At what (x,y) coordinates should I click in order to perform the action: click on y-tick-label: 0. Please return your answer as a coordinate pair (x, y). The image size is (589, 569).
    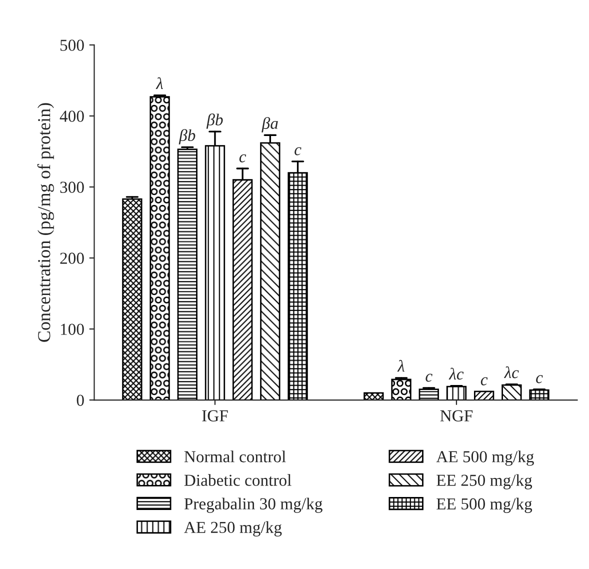
    Looking at the image, I should click on (80, 400).